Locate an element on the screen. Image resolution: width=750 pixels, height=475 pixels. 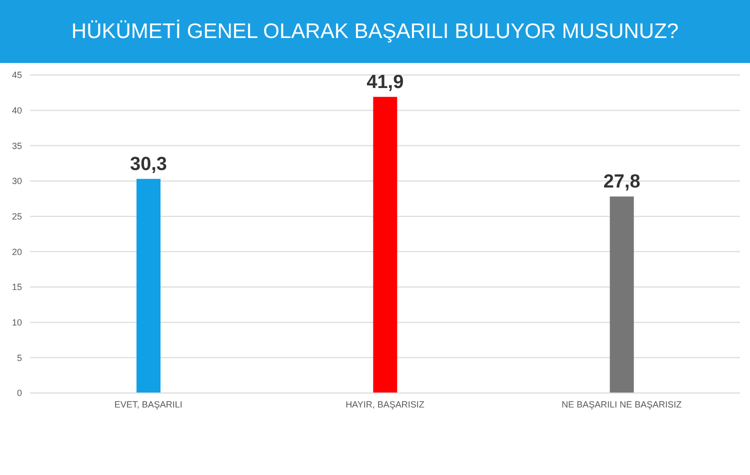
y-tick-label: 15 is located at coordinates (17, 287).